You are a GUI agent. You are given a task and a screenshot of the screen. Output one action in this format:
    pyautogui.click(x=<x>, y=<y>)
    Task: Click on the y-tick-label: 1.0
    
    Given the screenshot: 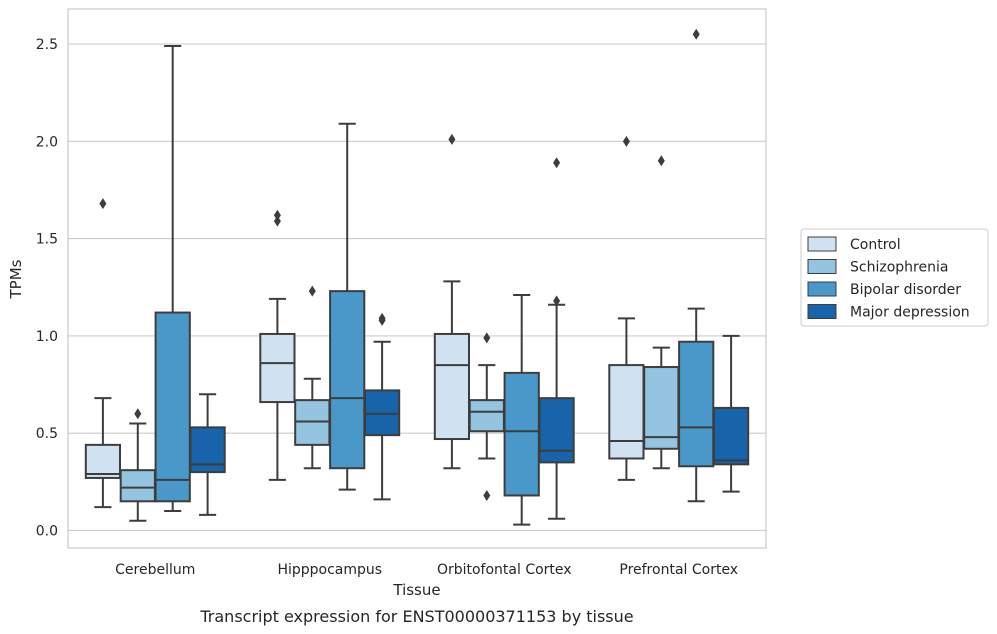 What is the action you would take?
    pyautogui.click(x=47, y=337)
    